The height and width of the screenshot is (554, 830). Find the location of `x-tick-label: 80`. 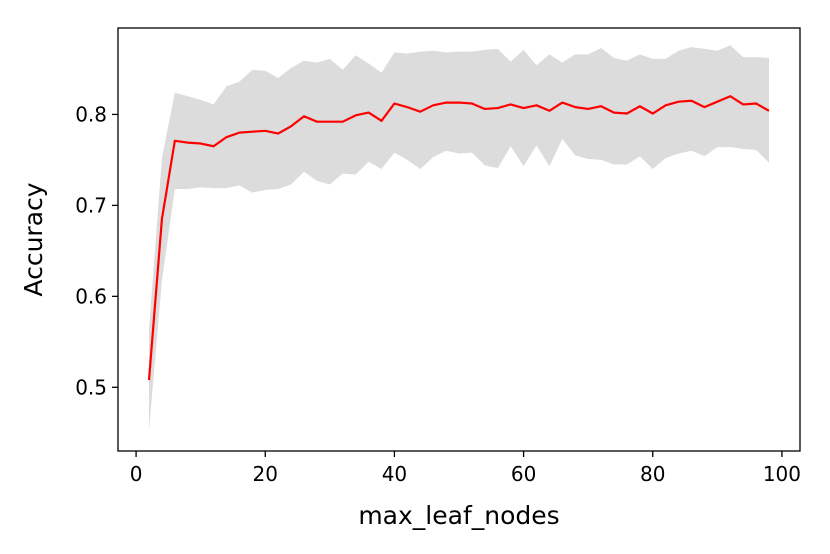

x-tick-label: 80 is located at coordinates (652, 474).